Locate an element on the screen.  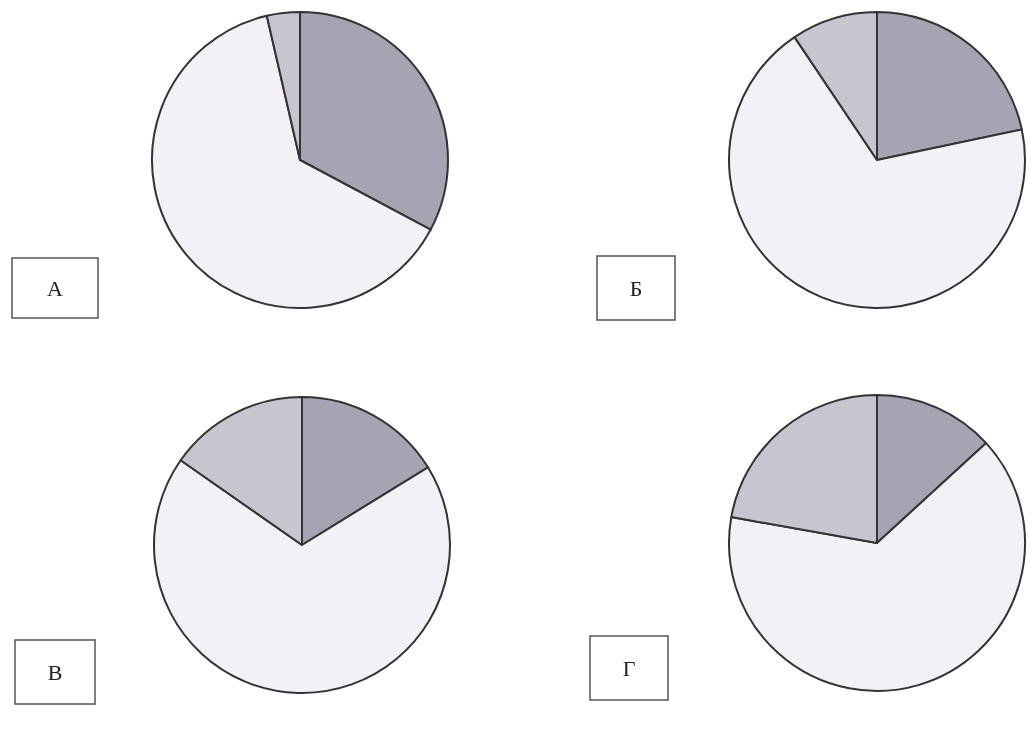
text: Г is located at coordinates (629, 668).